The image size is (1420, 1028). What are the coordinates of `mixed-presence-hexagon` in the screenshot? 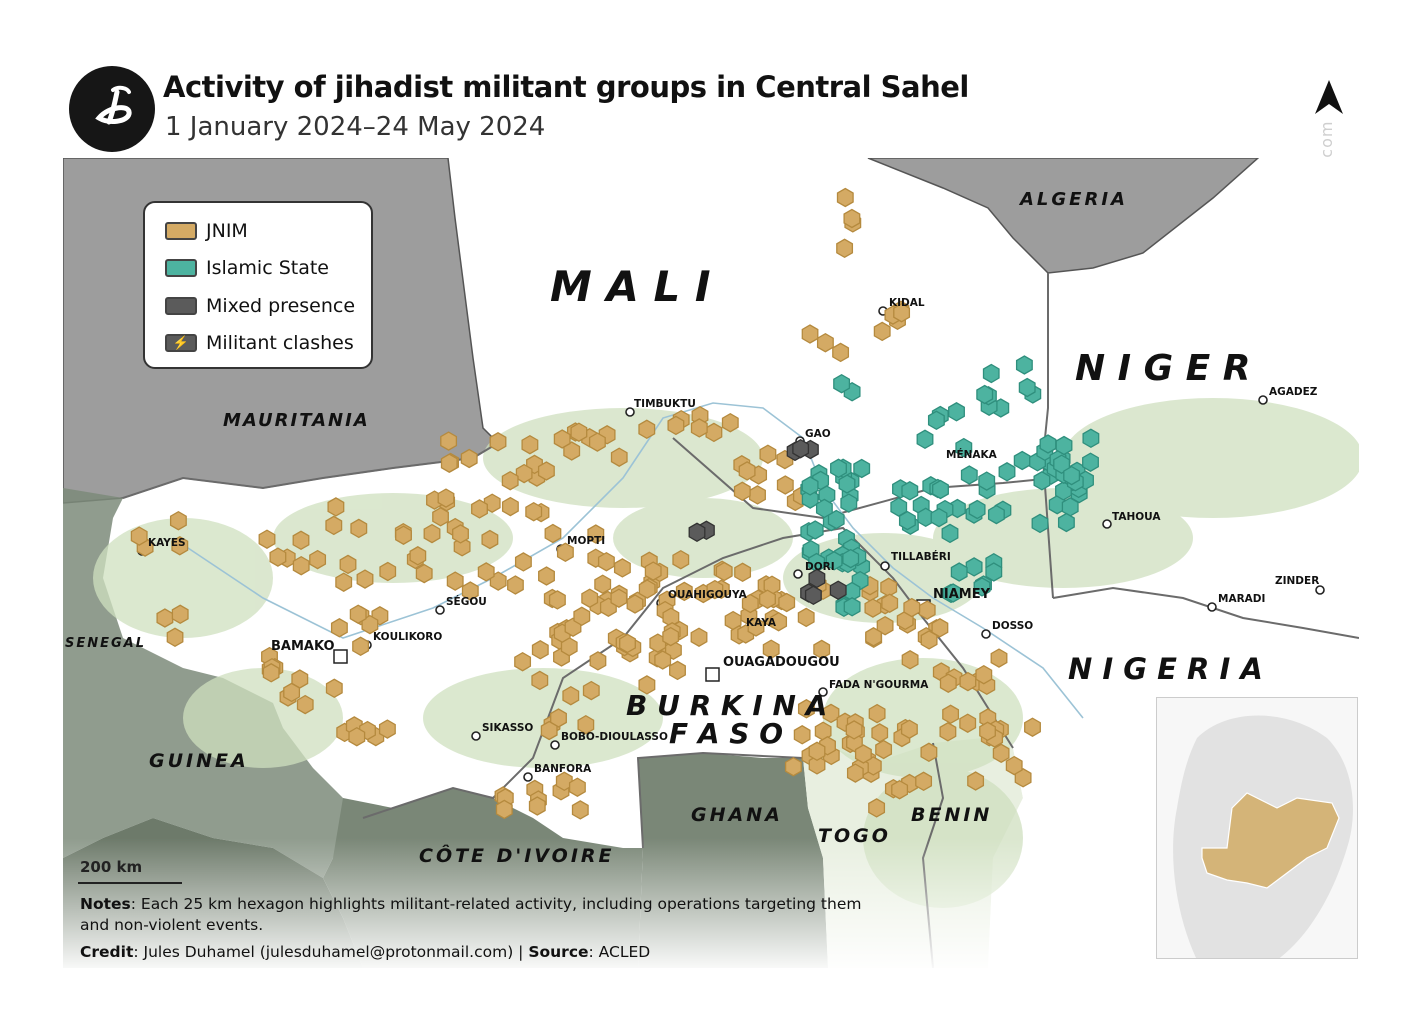 It's located at (801, 448).